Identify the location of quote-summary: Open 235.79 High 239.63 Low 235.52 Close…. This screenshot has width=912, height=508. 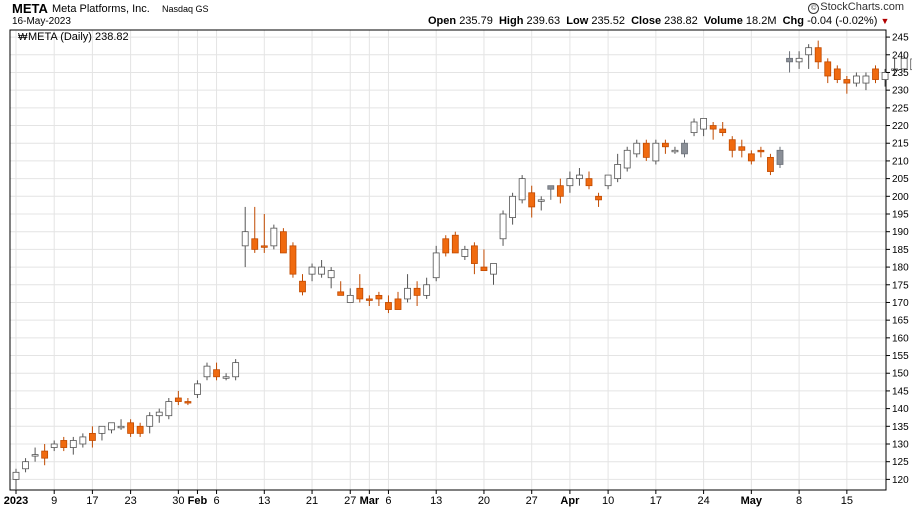
(658, 21).